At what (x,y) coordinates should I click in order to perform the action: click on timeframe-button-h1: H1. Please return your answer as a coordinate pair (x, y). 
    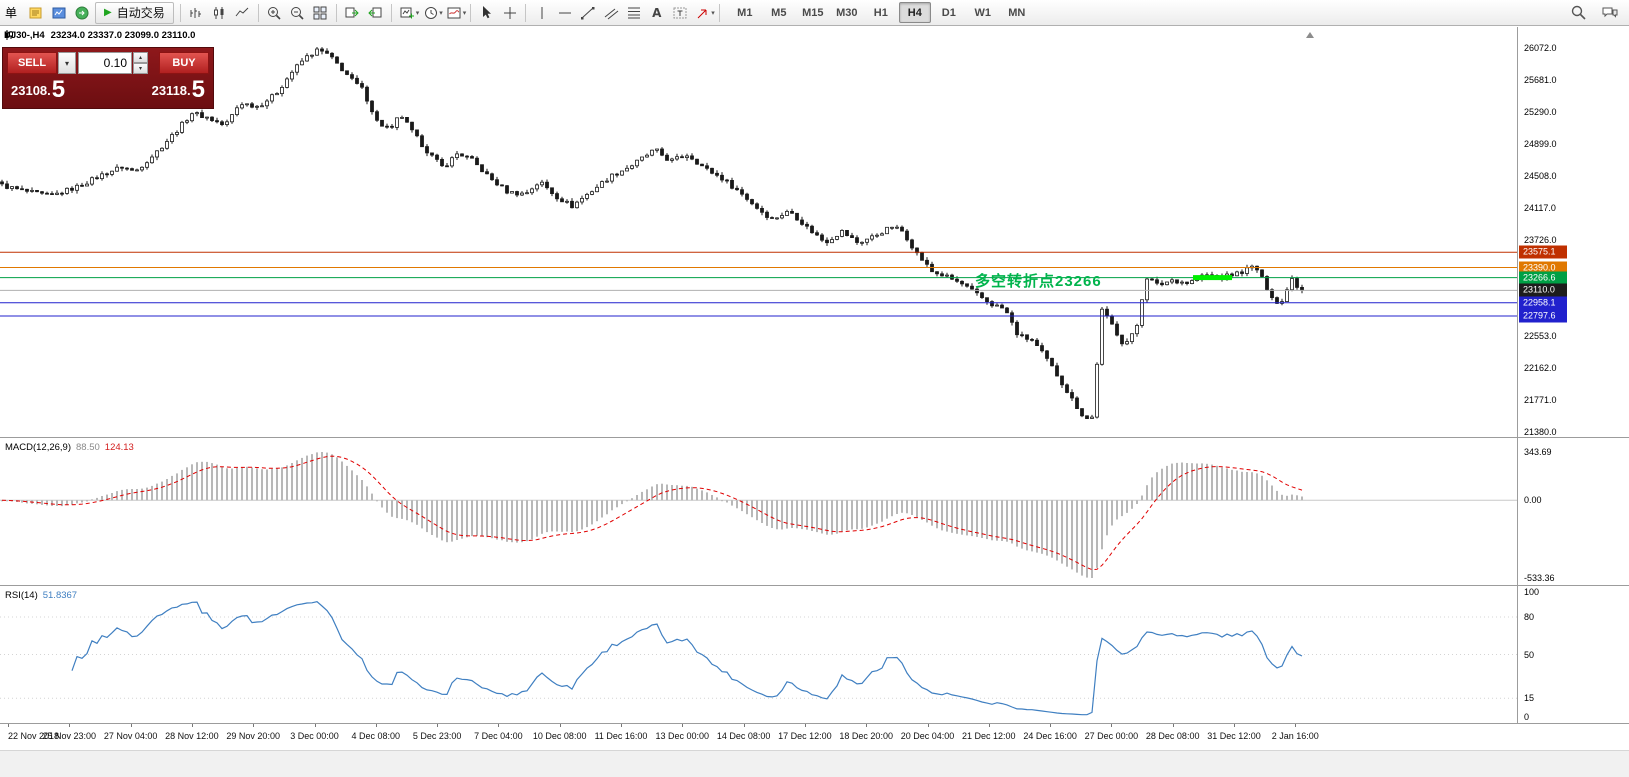
    Looking at the image, I should click on (880, 12).